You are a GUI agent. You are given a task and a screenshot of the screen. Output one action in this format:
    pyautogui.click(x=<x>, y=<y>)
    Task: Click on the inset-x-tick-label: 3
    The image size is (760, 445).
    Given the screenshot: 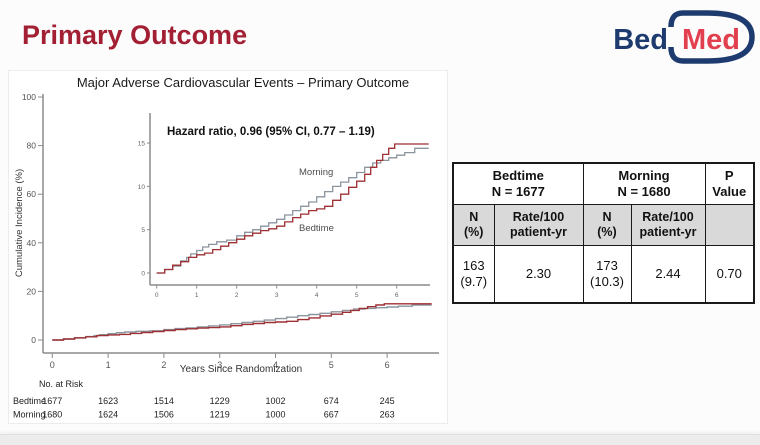 What is the action you would take?
    pyautogui.click(x=277, y=295)
    